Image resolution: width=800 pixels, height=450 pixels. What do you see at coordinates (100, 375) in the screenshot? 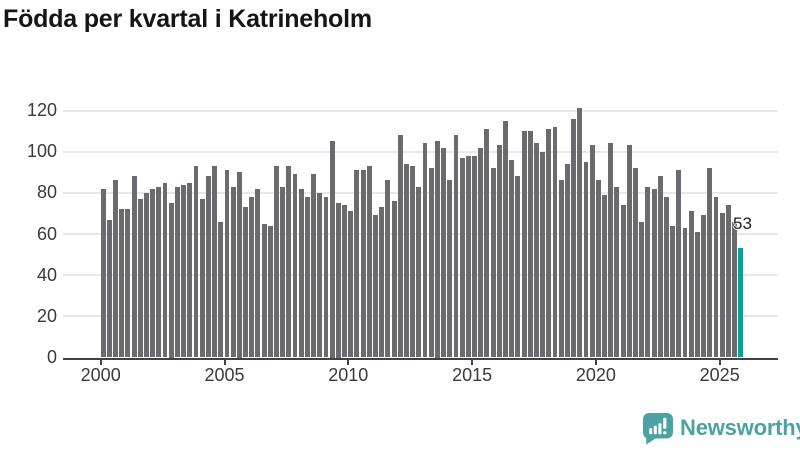
I see `x-axis-tick-label: 2000` at bounding box center [100, 375].